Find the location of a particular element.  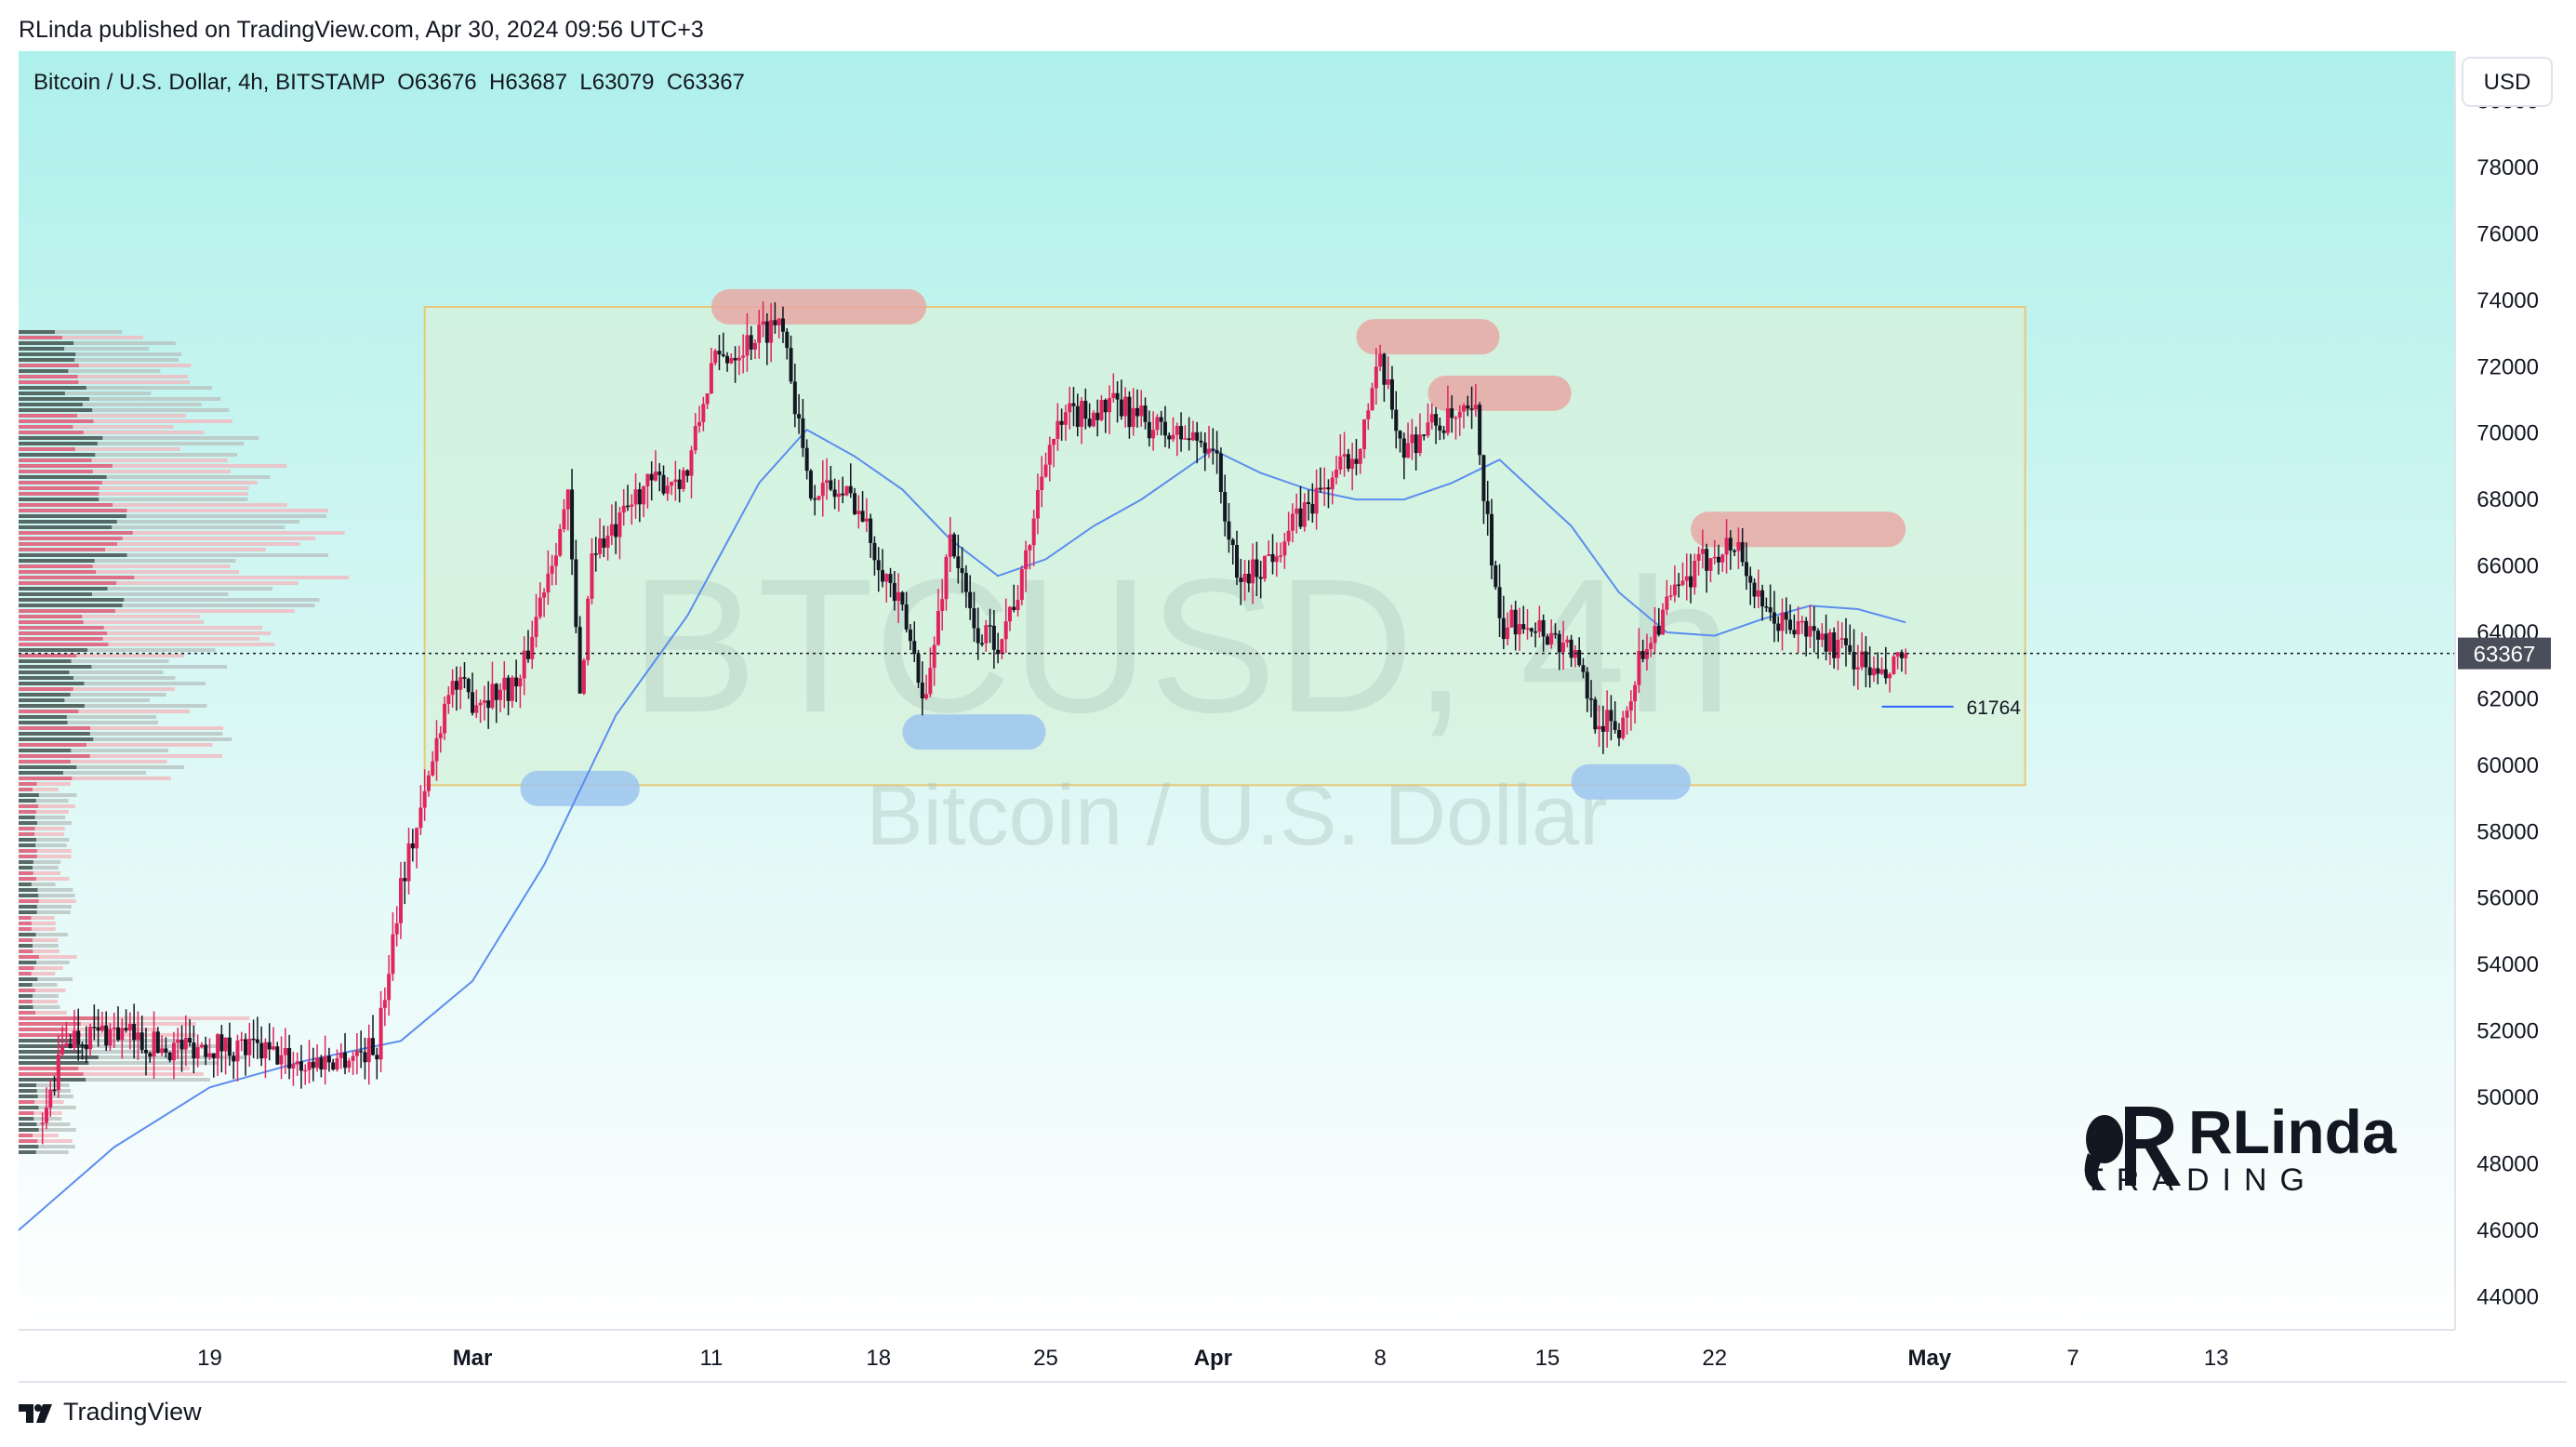

x-tick-label: Apr is located at coordinates (1213, 1358).